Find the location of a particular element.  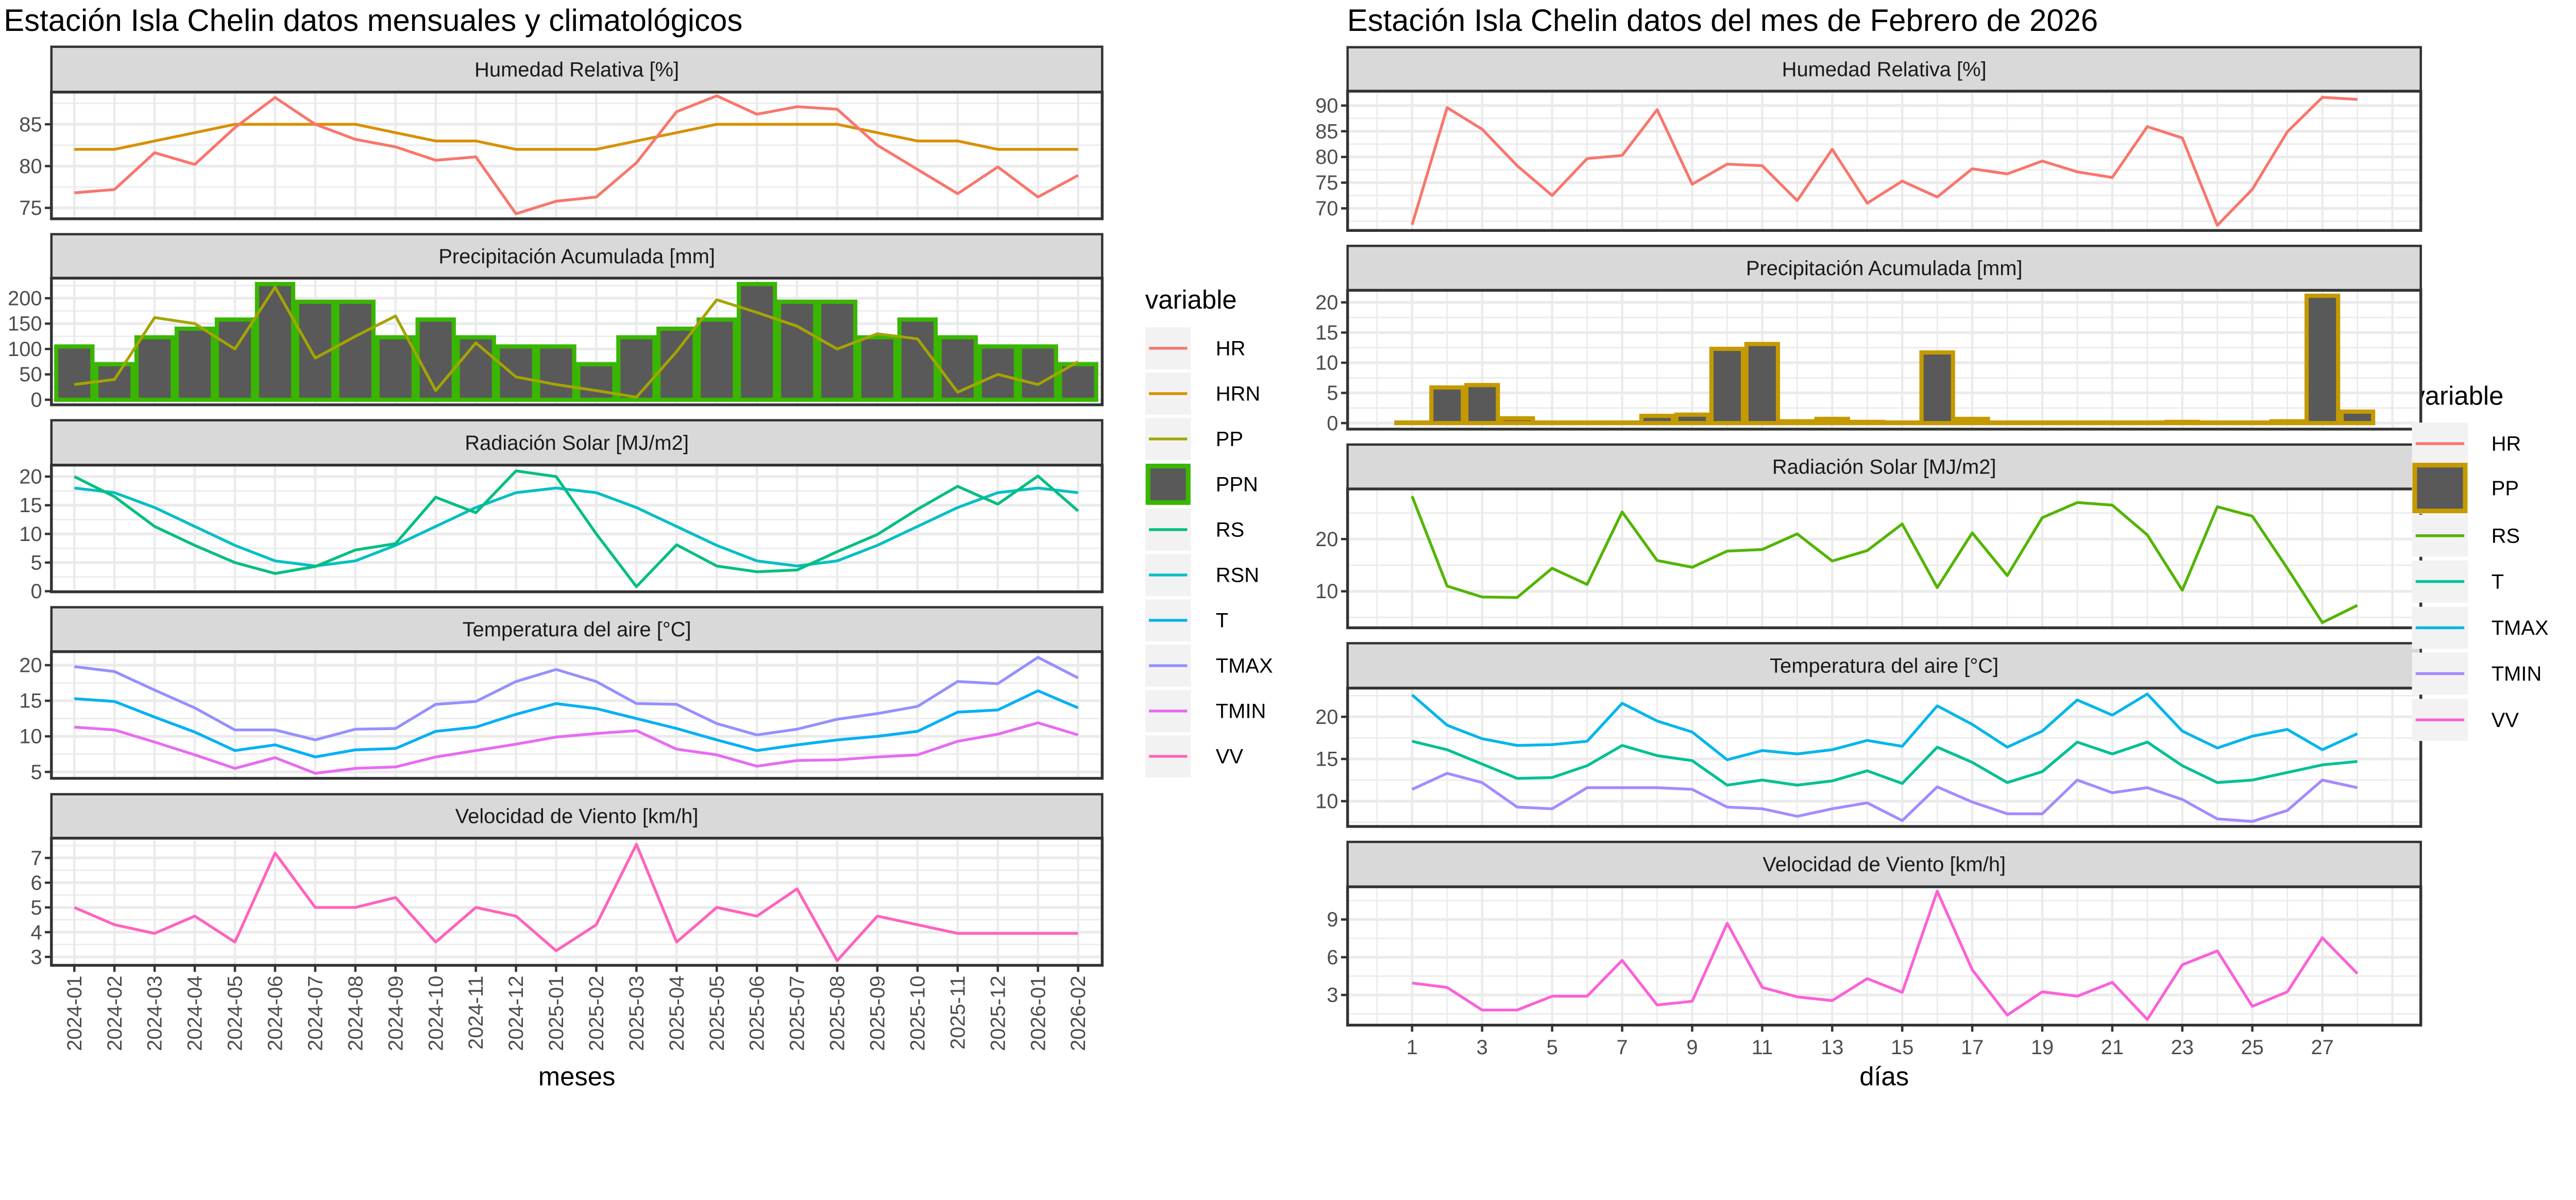

y-tick-label: 150 is located at coordinates (25, 324).